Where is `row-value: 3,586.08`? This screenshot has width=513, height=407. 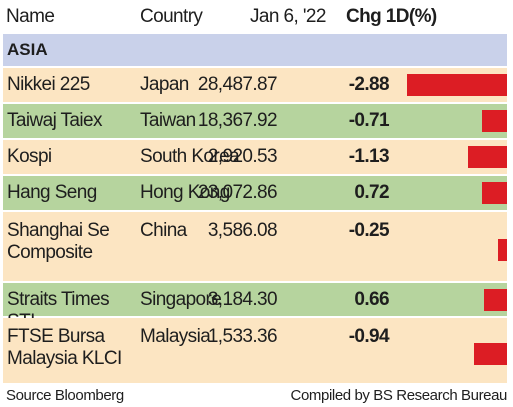
row-value: 3,586.08 is located at coordinates (242, 230).